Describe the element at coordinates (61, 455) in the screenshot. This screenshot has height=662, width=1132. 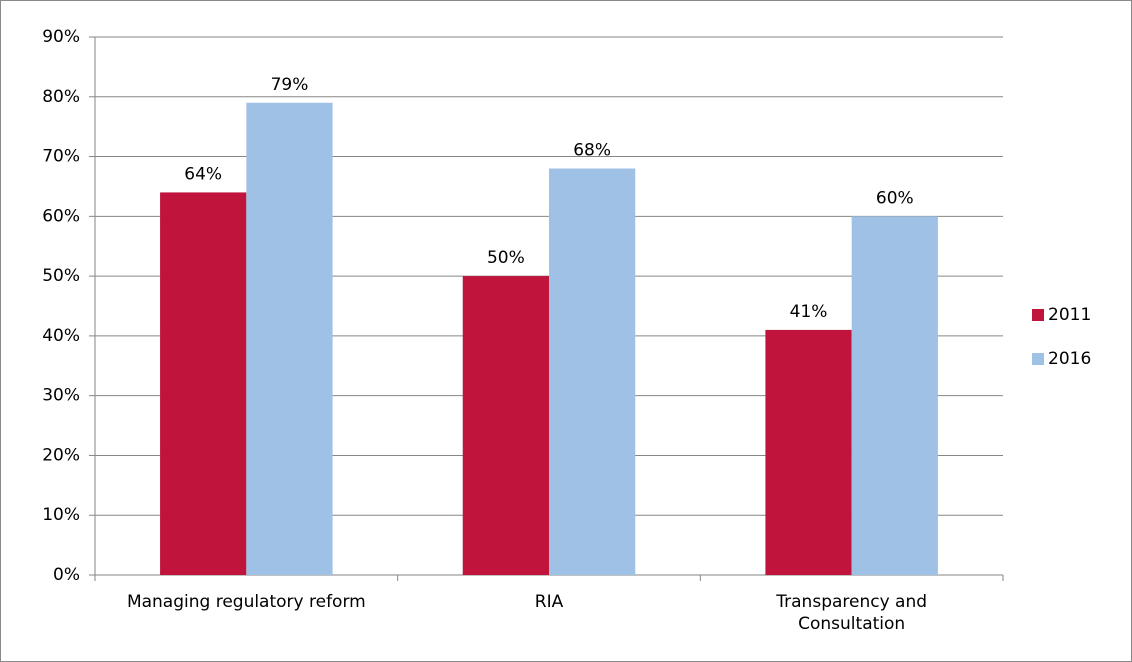
I see `y-tick-label: 20%` at that location.